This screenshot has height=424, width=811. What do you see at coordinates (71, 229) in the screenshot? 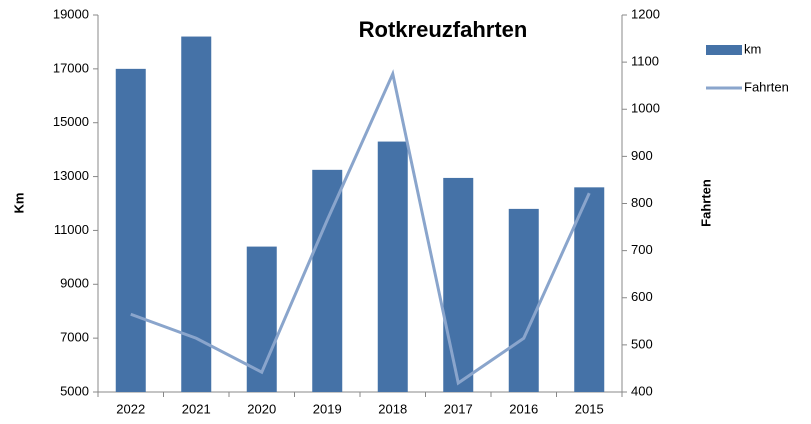
I see `y-tick-label: 11000` at bounding box center [71, 229].